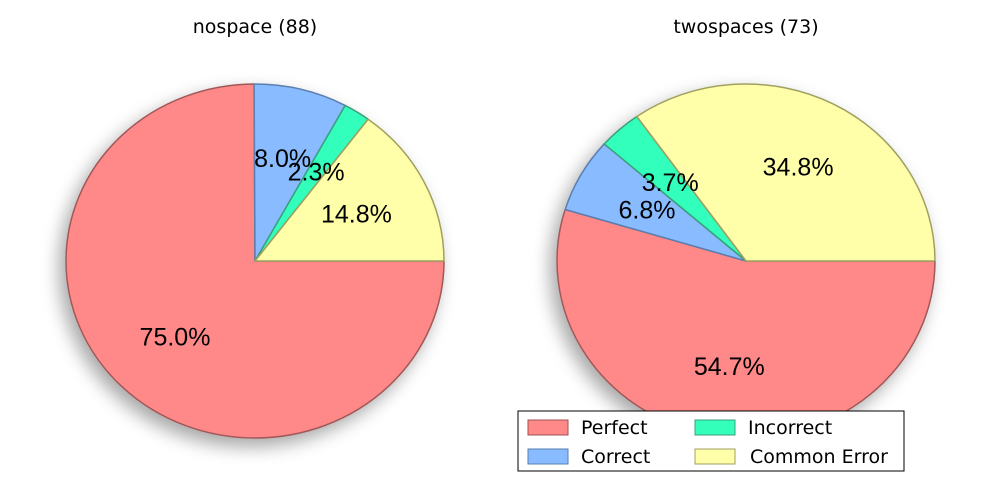 This screenshot has width=1000, height=500. Describe the element at coordinates (715, 427) in the screenshot. I see `legend-swatch-incorrect` at that location.